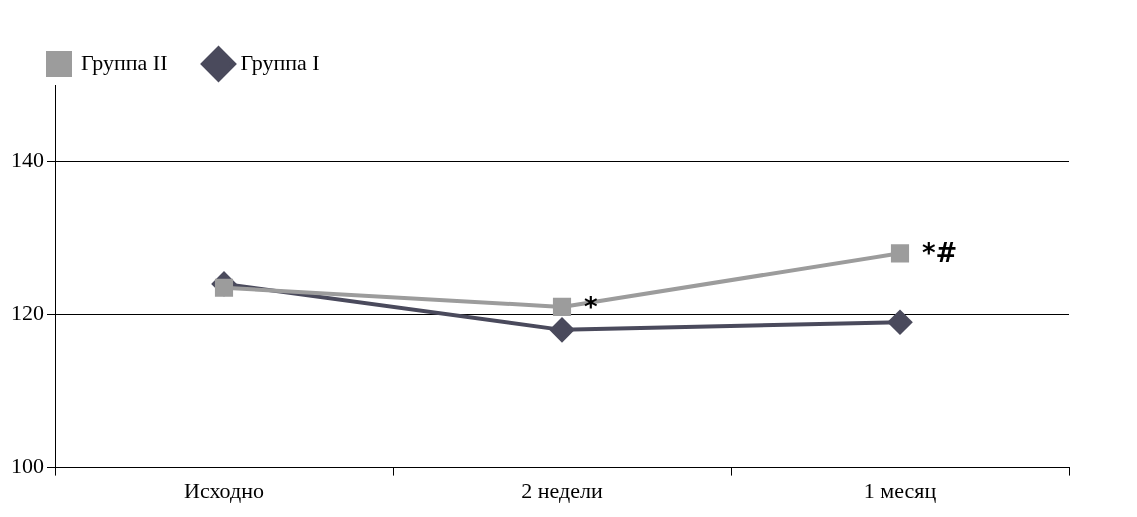  Describe the element at coordinates (280, 62) in the screenshot. I see `legend-label: Группа I` at that location.